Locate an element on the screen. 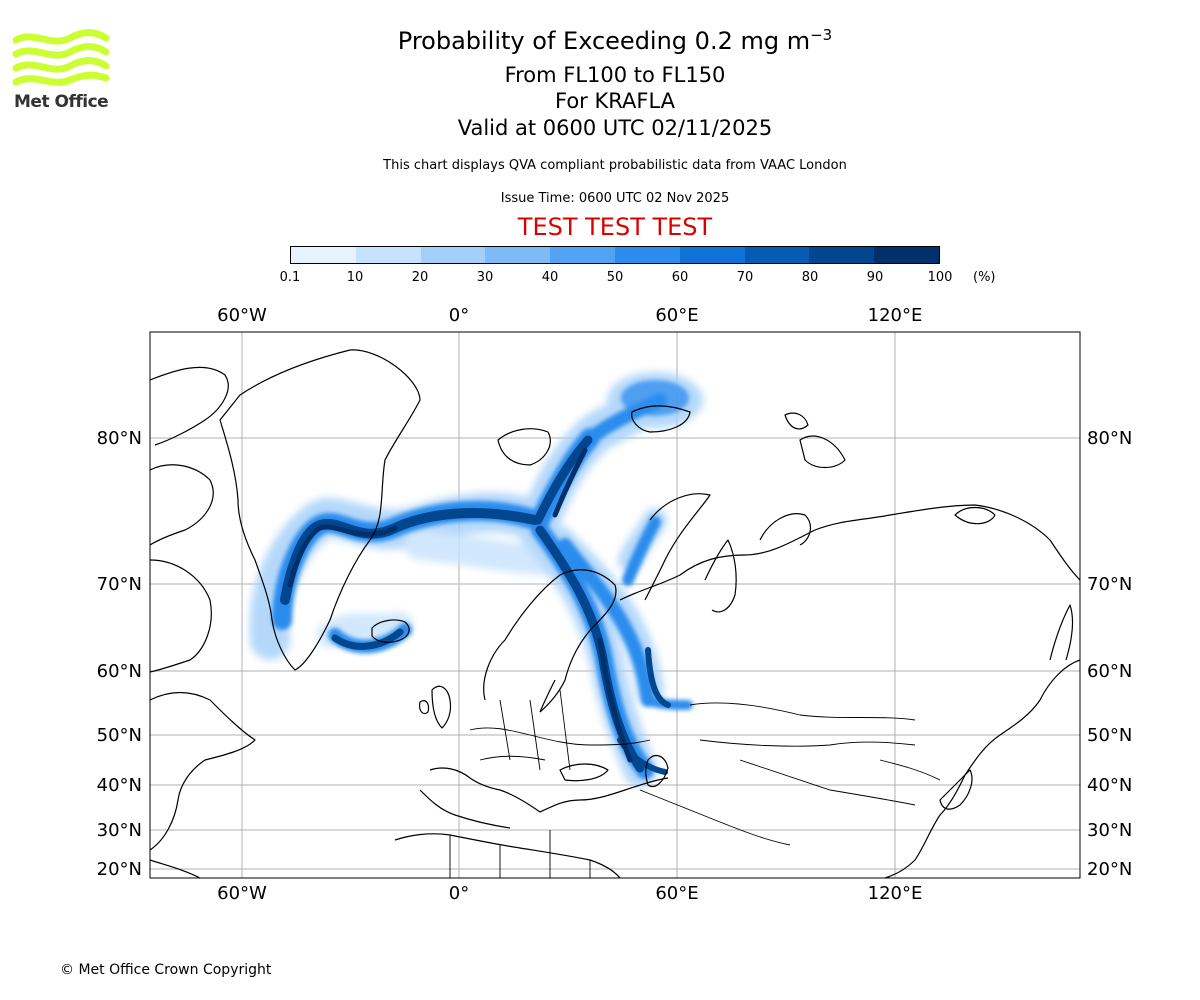 Image resolution: width=1200 pixels, height=1000 pixels. colorbar-unit: (%) is located at coordinates (984, 277).